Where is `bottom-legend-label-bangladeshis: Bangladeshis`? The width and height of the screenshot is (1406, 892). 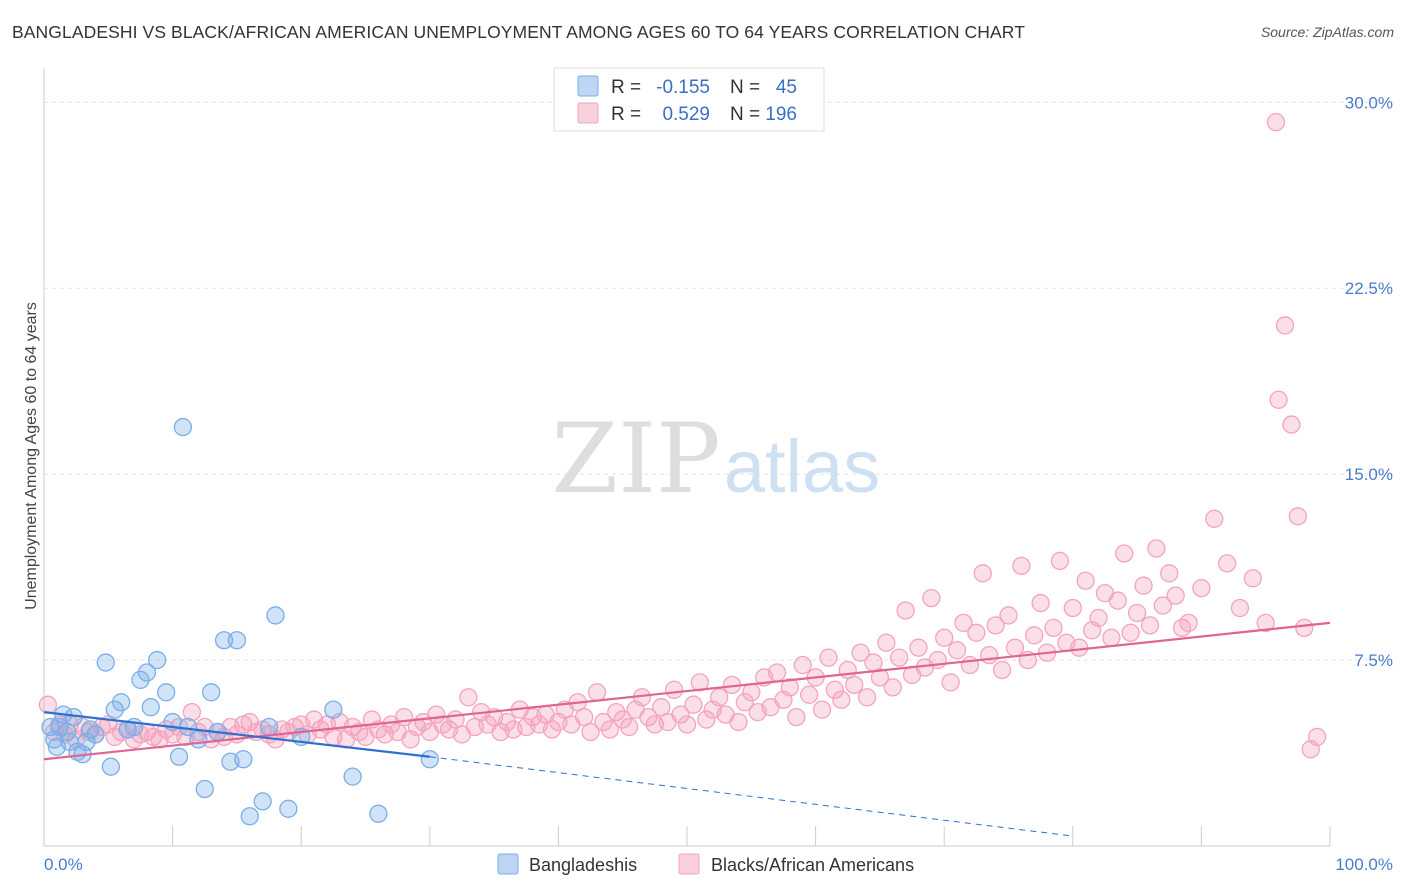 bottom-legend-label-bangladeshis: Bangladeshis is located at coordinates (583, 865).